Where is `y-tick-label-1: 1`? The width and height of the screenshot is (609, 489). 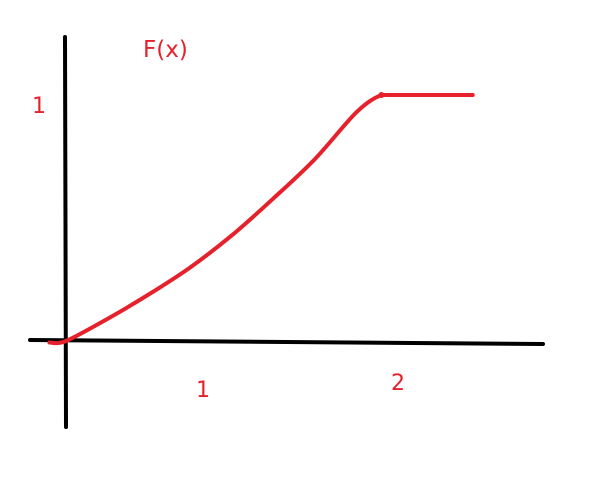
y-tick-label-1: 1 is located at coordinates (39, 106).